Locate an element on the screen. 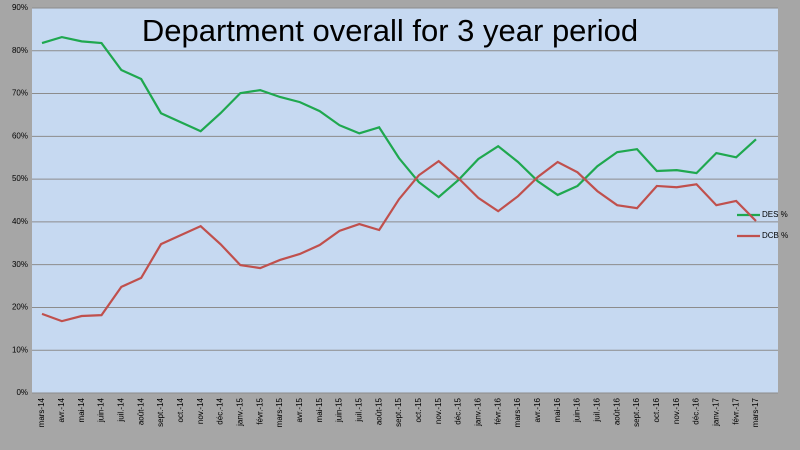 This screenshot has height=450, width=800. y-tick-label: 90% is located at coordinates (20, 7).